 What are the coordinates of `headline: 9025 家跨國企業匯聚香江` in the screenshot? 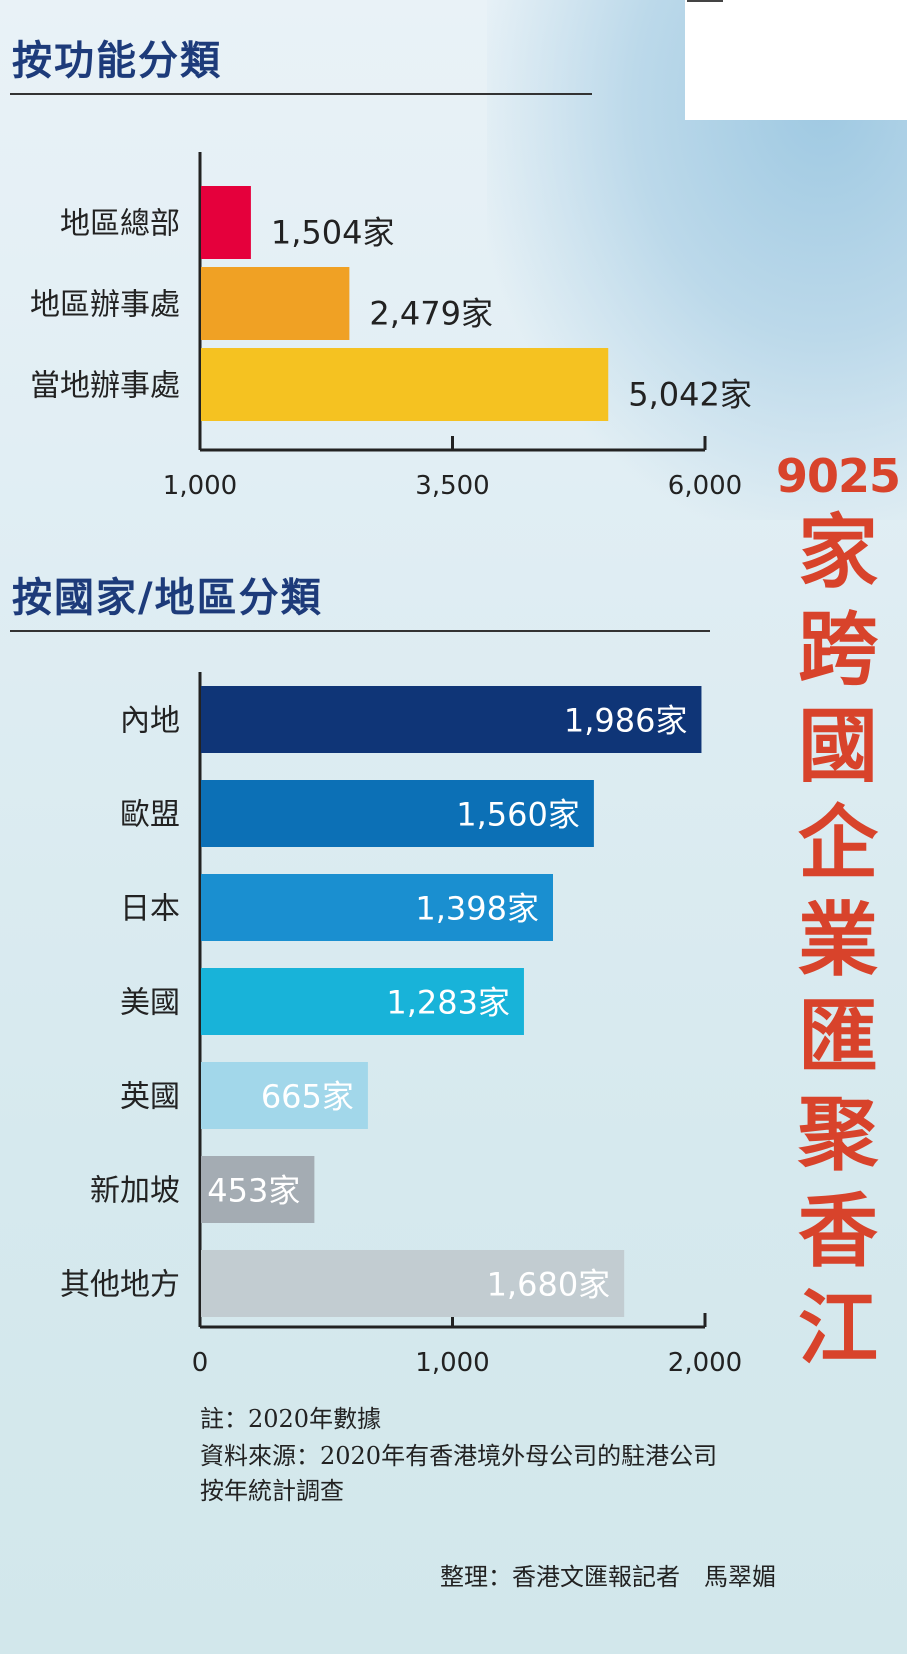 It's located at (838, 912).